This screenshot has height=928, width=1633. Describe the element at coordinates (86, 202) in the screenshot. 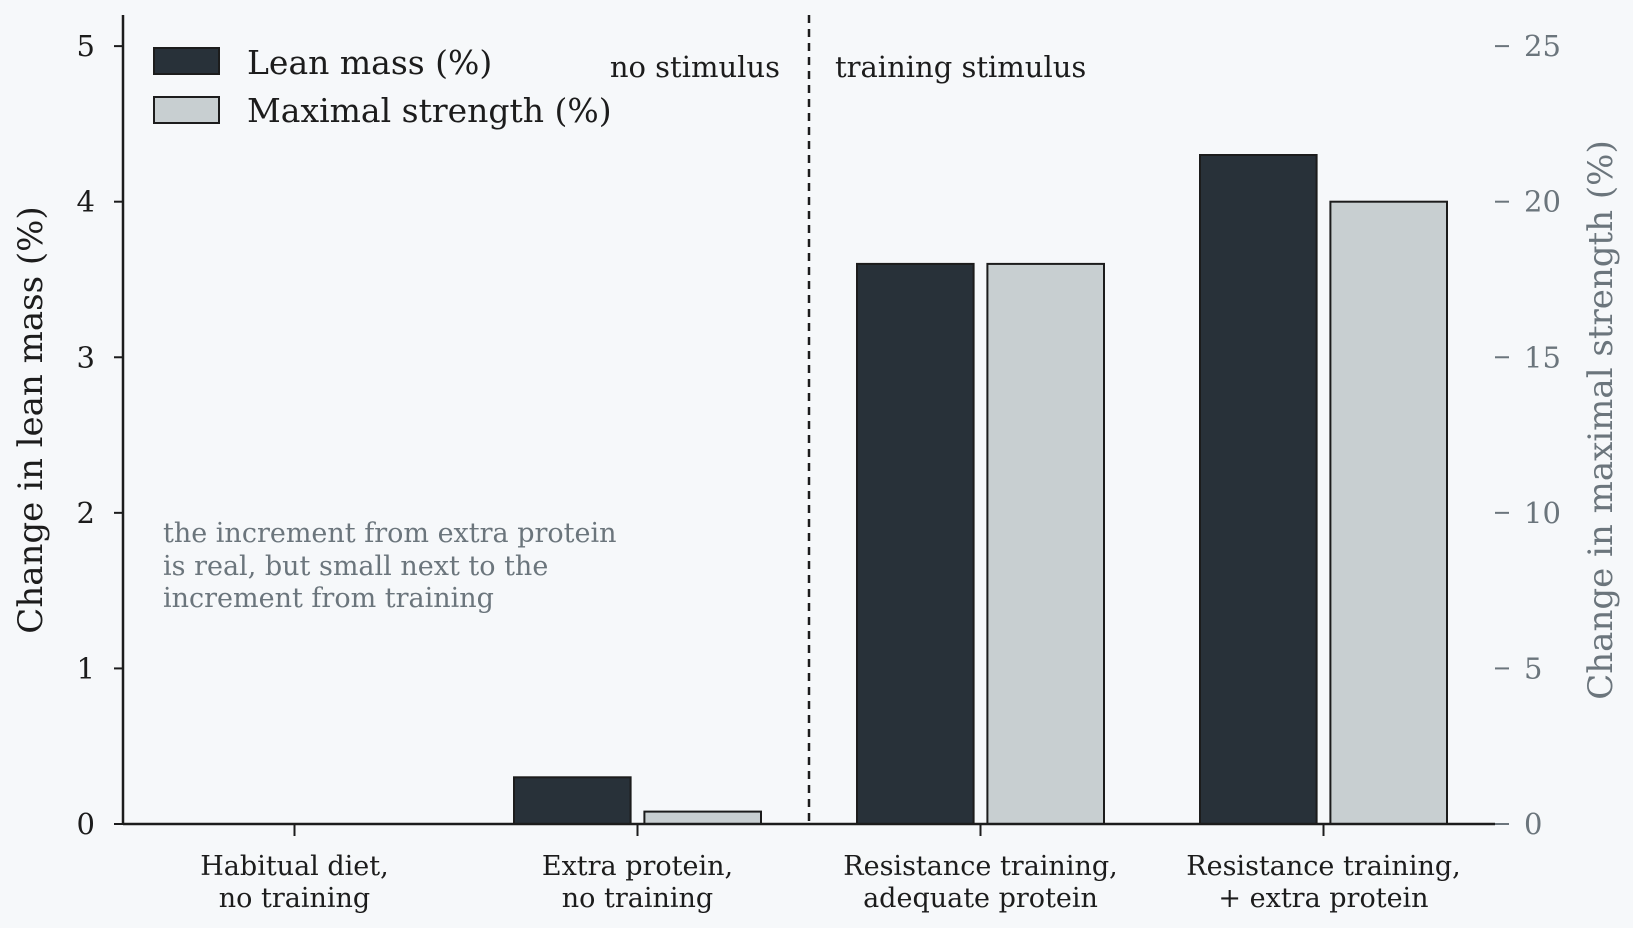

I see `y-tick-label-left-4: 4` at that location.